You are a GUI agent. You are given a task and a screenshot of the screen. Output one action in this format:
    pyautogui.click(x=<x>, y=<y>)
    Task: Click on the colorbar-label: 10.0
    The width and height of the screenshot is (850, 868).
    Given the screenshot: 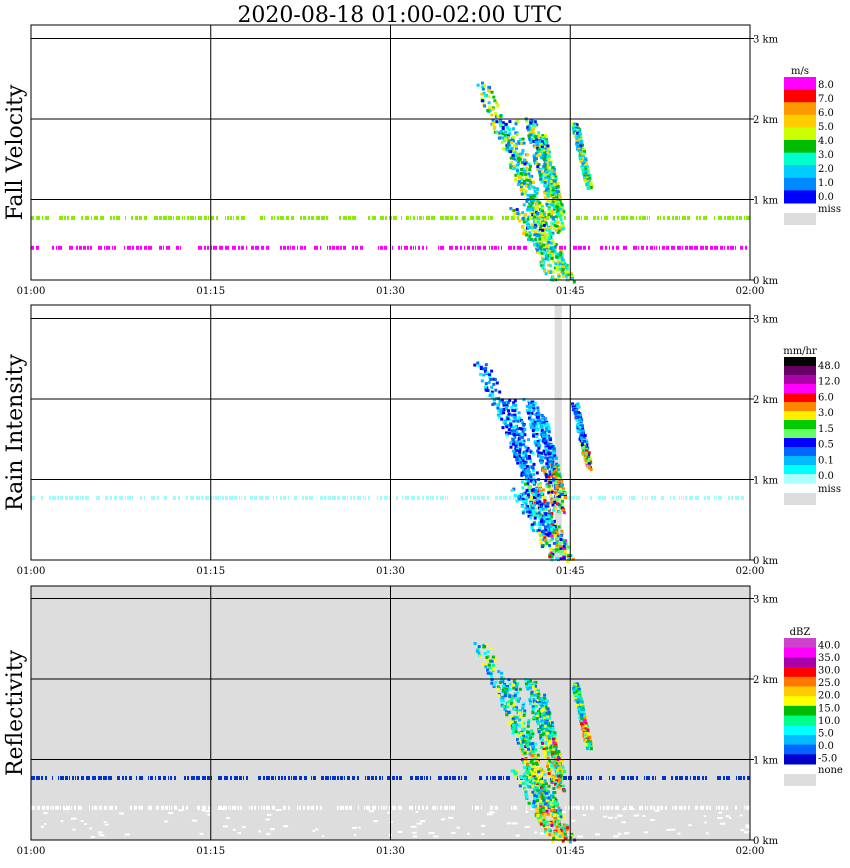 What is the action you would take?
    pyautogui.click(x=829, y=721)
    